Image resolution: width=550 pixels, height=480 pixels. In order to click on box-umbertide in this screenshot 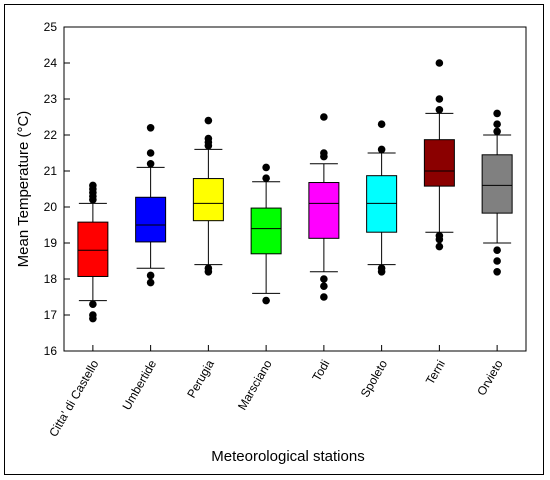, I will do `click(151, 205)`.